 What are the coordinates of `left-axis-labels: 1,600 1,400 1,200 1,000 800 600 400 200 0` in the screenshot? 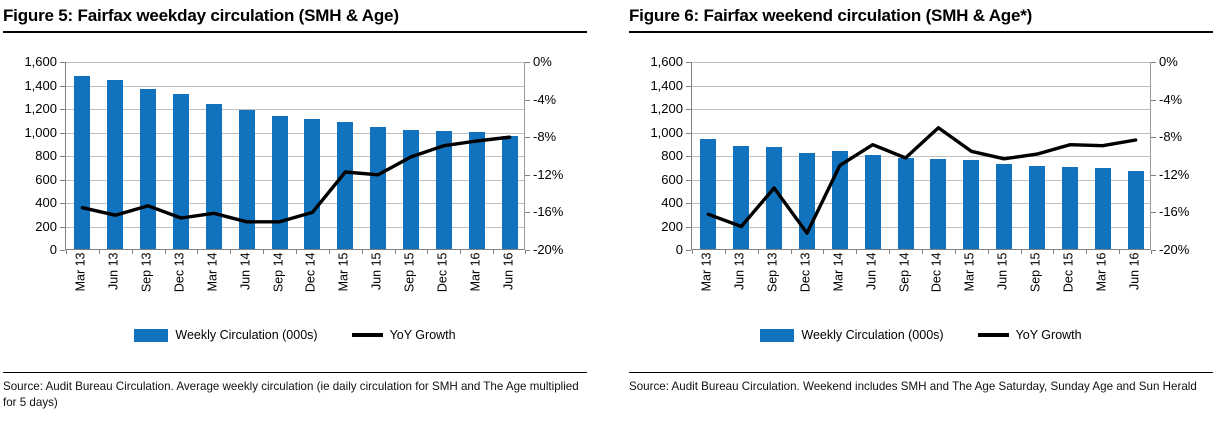 It's located at (34, 155).